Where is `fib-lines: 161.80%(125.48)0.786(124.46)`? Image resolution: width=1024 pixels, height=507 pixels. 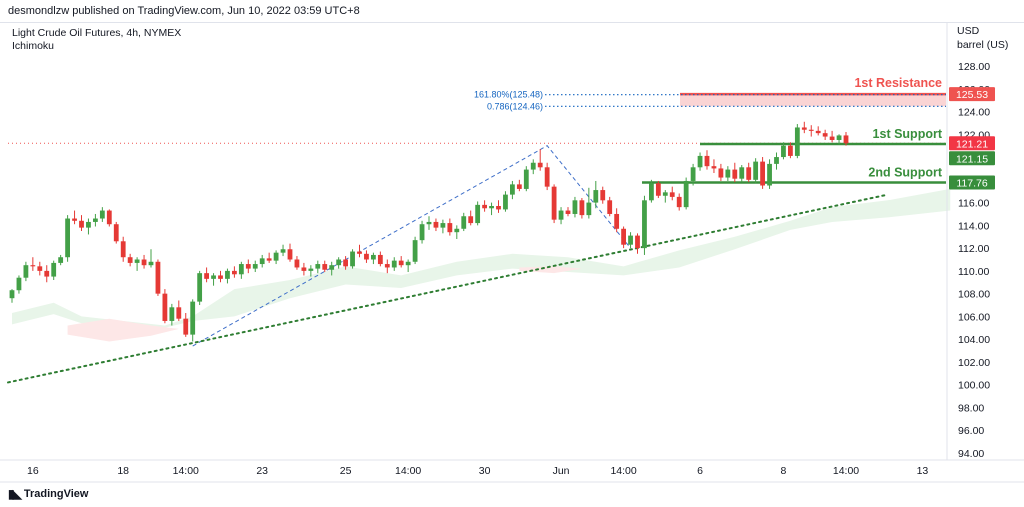 fib-lines: 161.80%(125.48)0.786(124.46) is located at coordinates (710, 100).